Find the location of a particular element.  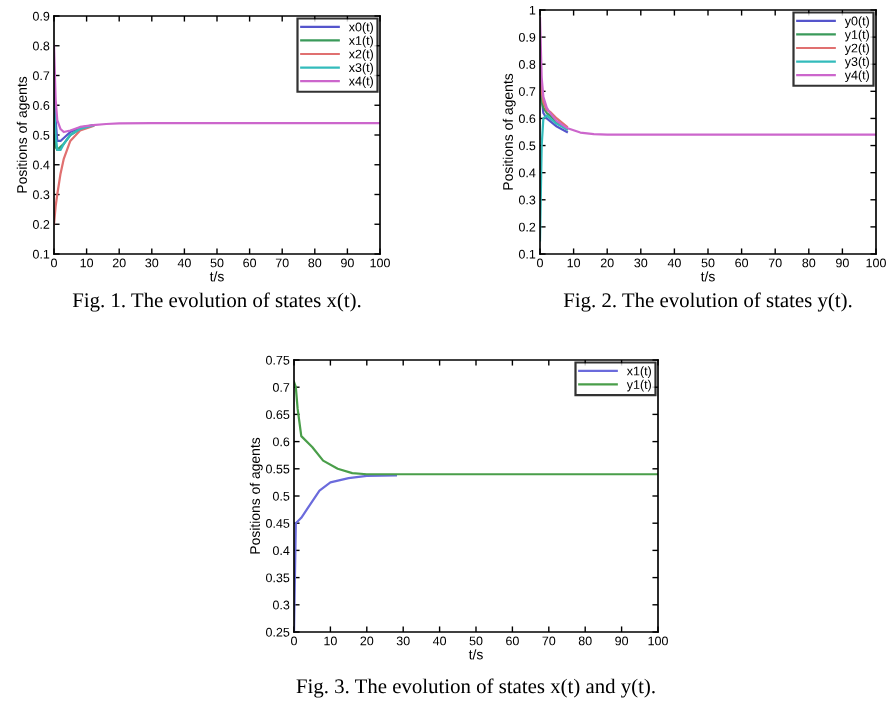

caption: Fig. 1. The evolution of states x(t). is located at coordinates (216, 302).